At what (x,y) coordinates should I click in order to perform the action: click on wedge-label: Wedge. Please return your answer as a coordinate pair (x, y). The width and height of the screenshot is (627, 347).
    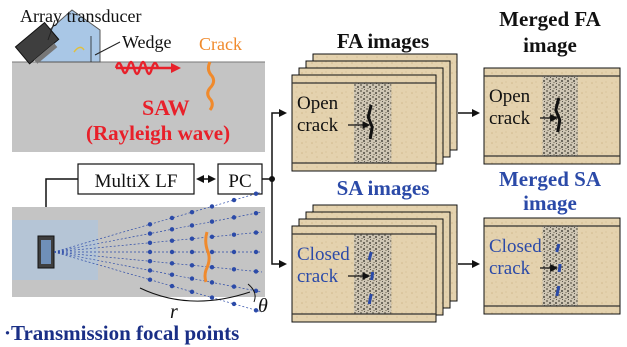
    Looking at the image, I should click on (147, 42).